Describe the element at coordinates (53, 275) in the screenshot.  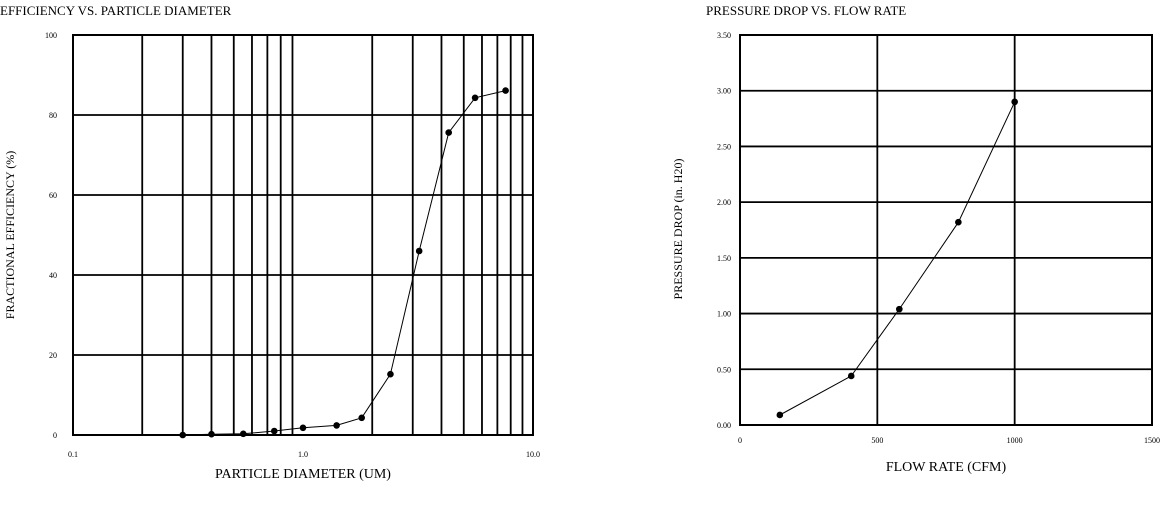
I see `y-tick-label: 40` at that location.